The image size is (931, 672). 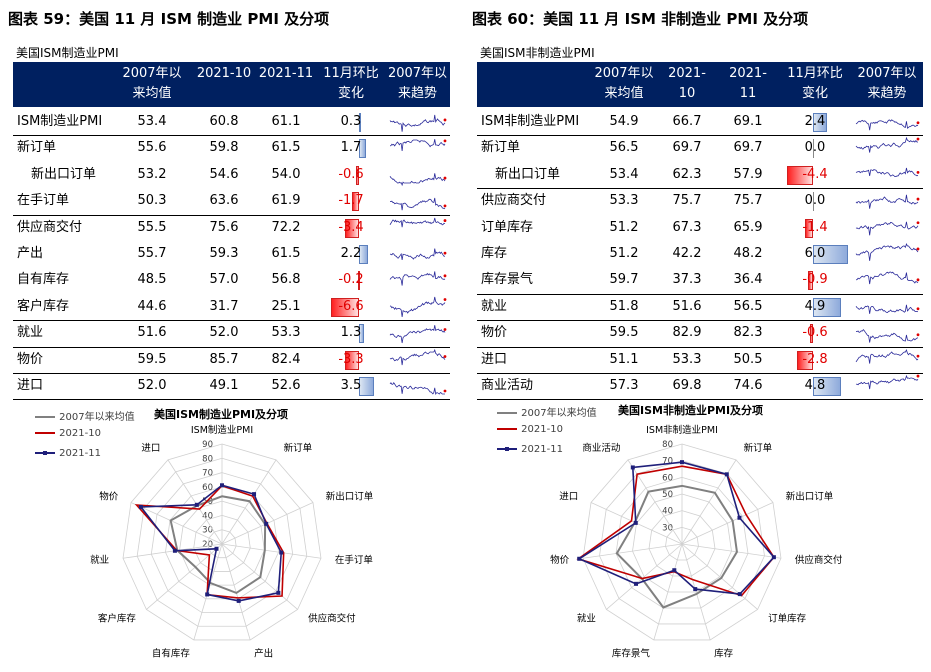 What do you see at coordinates (152, 93) in the screenshot?
I see `header-line: 来均值` at bounding box center [152, 93].